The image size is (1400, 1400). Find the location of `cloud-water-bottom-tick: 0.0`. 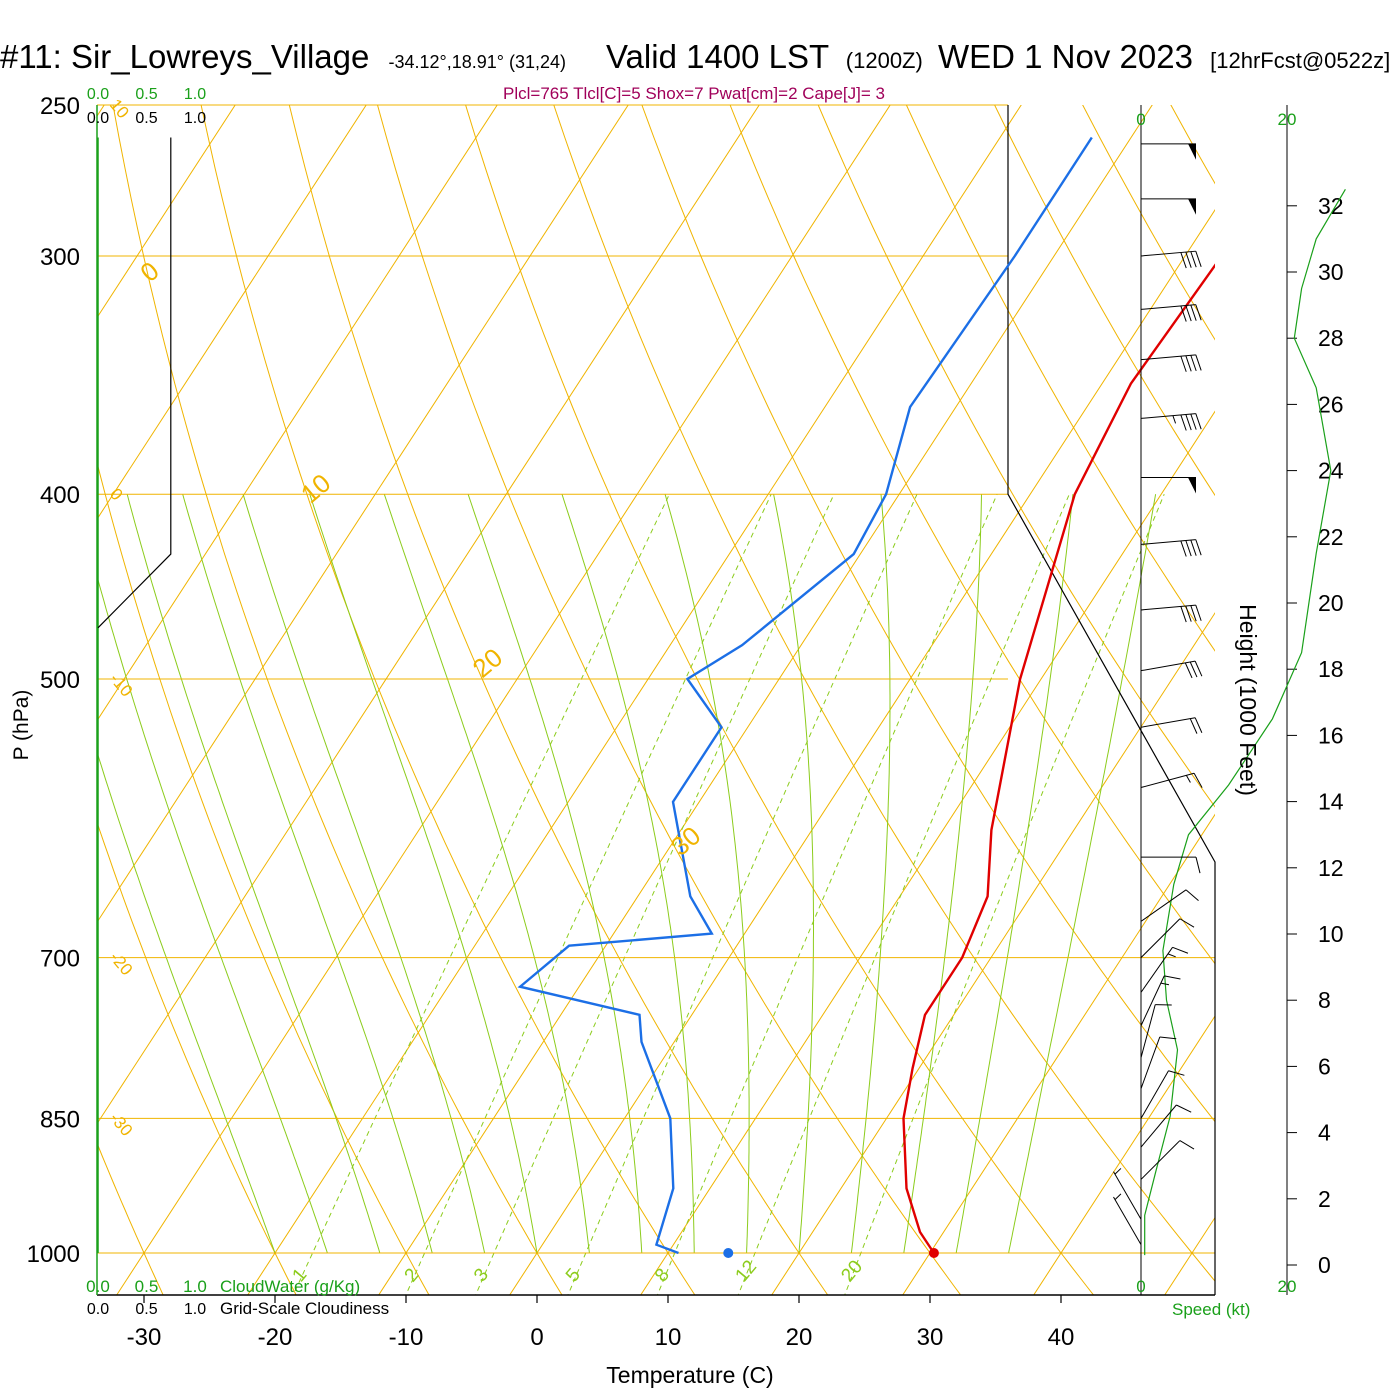

cloud-water-bottom-tick: 0.0 is located at coordinates (98, 1286).